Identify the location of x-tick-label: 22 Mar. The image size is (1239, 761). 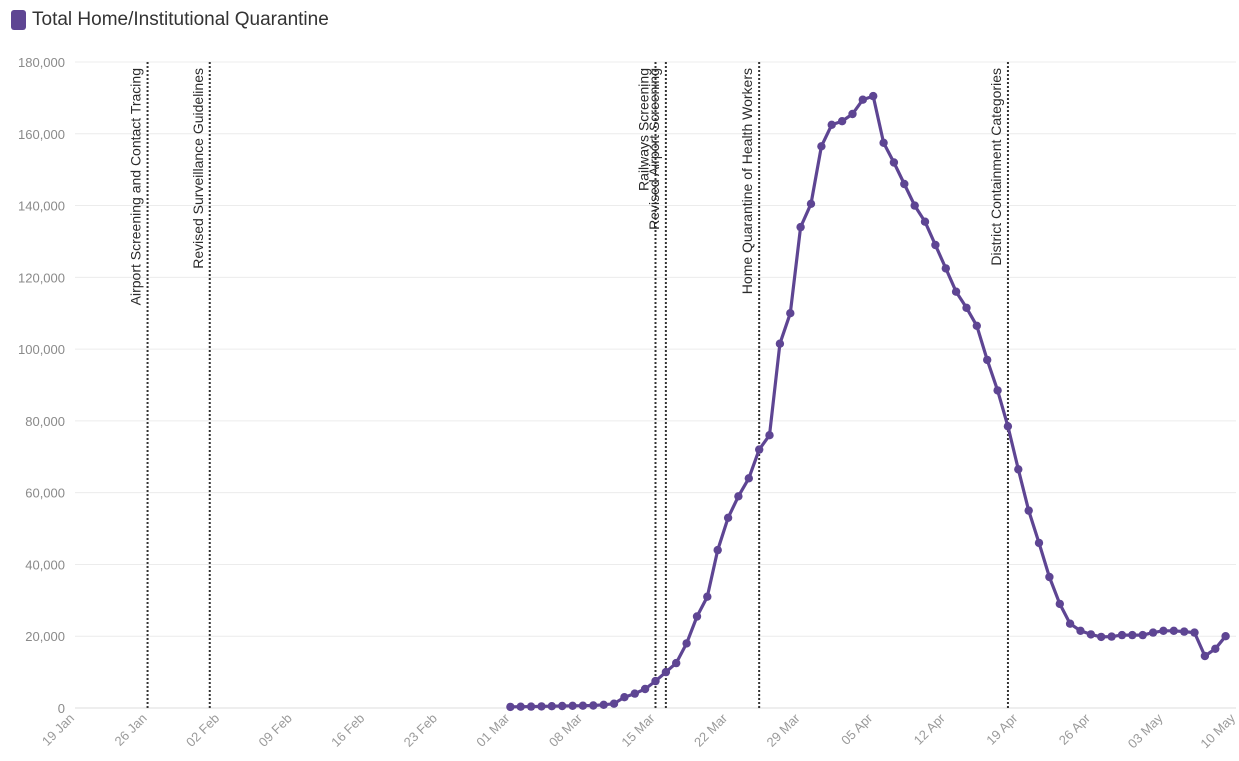
(711, 730).